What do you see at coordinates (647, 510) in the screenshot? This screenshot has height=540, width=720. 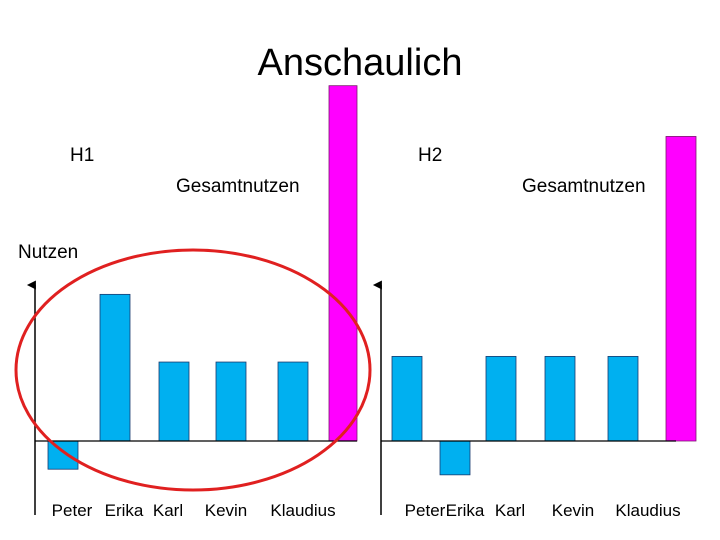 I see `h2-tick-klaudius: Klaudius` at bounding box center [647, 510].